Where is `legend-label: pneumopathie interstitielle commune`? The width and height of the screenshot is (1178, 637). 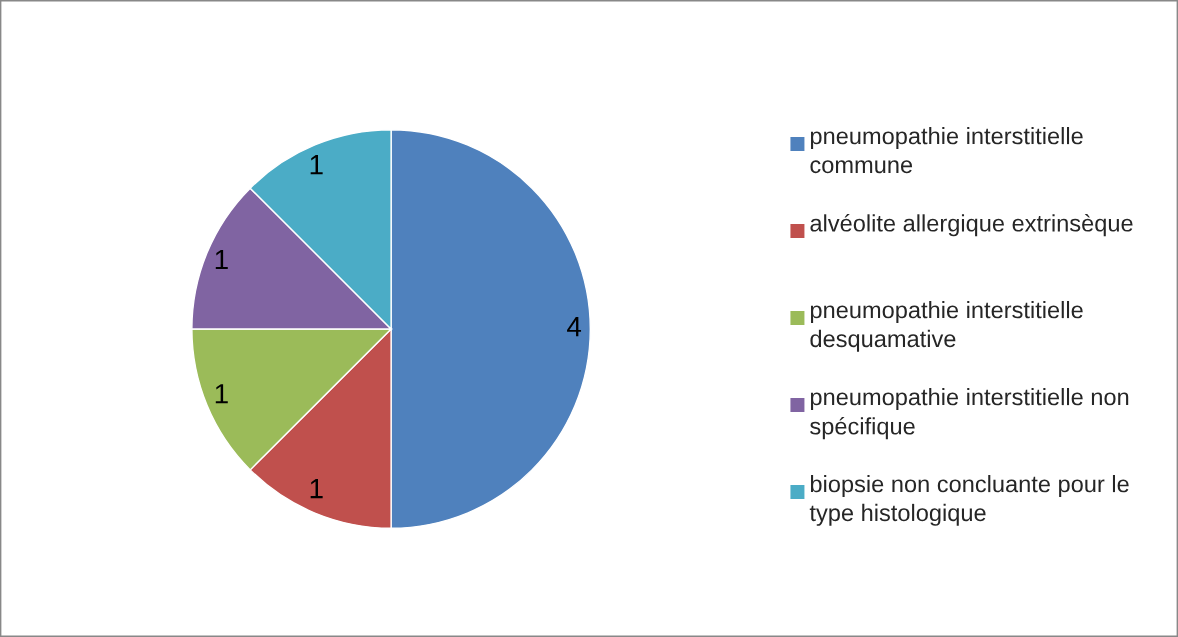 legend-label: pneumopathie interstitielle commune is located at coordinates (946, 150).